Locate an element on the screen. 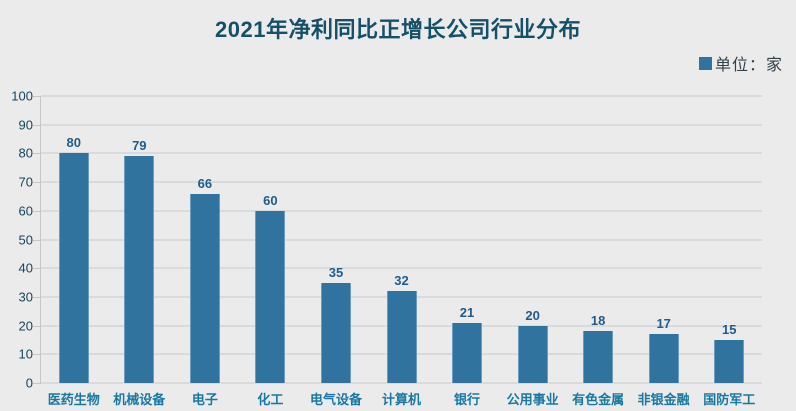 The width and height of the screenshot is (796, 411). ytick-label: 90 is located at coordinates (25, 125).